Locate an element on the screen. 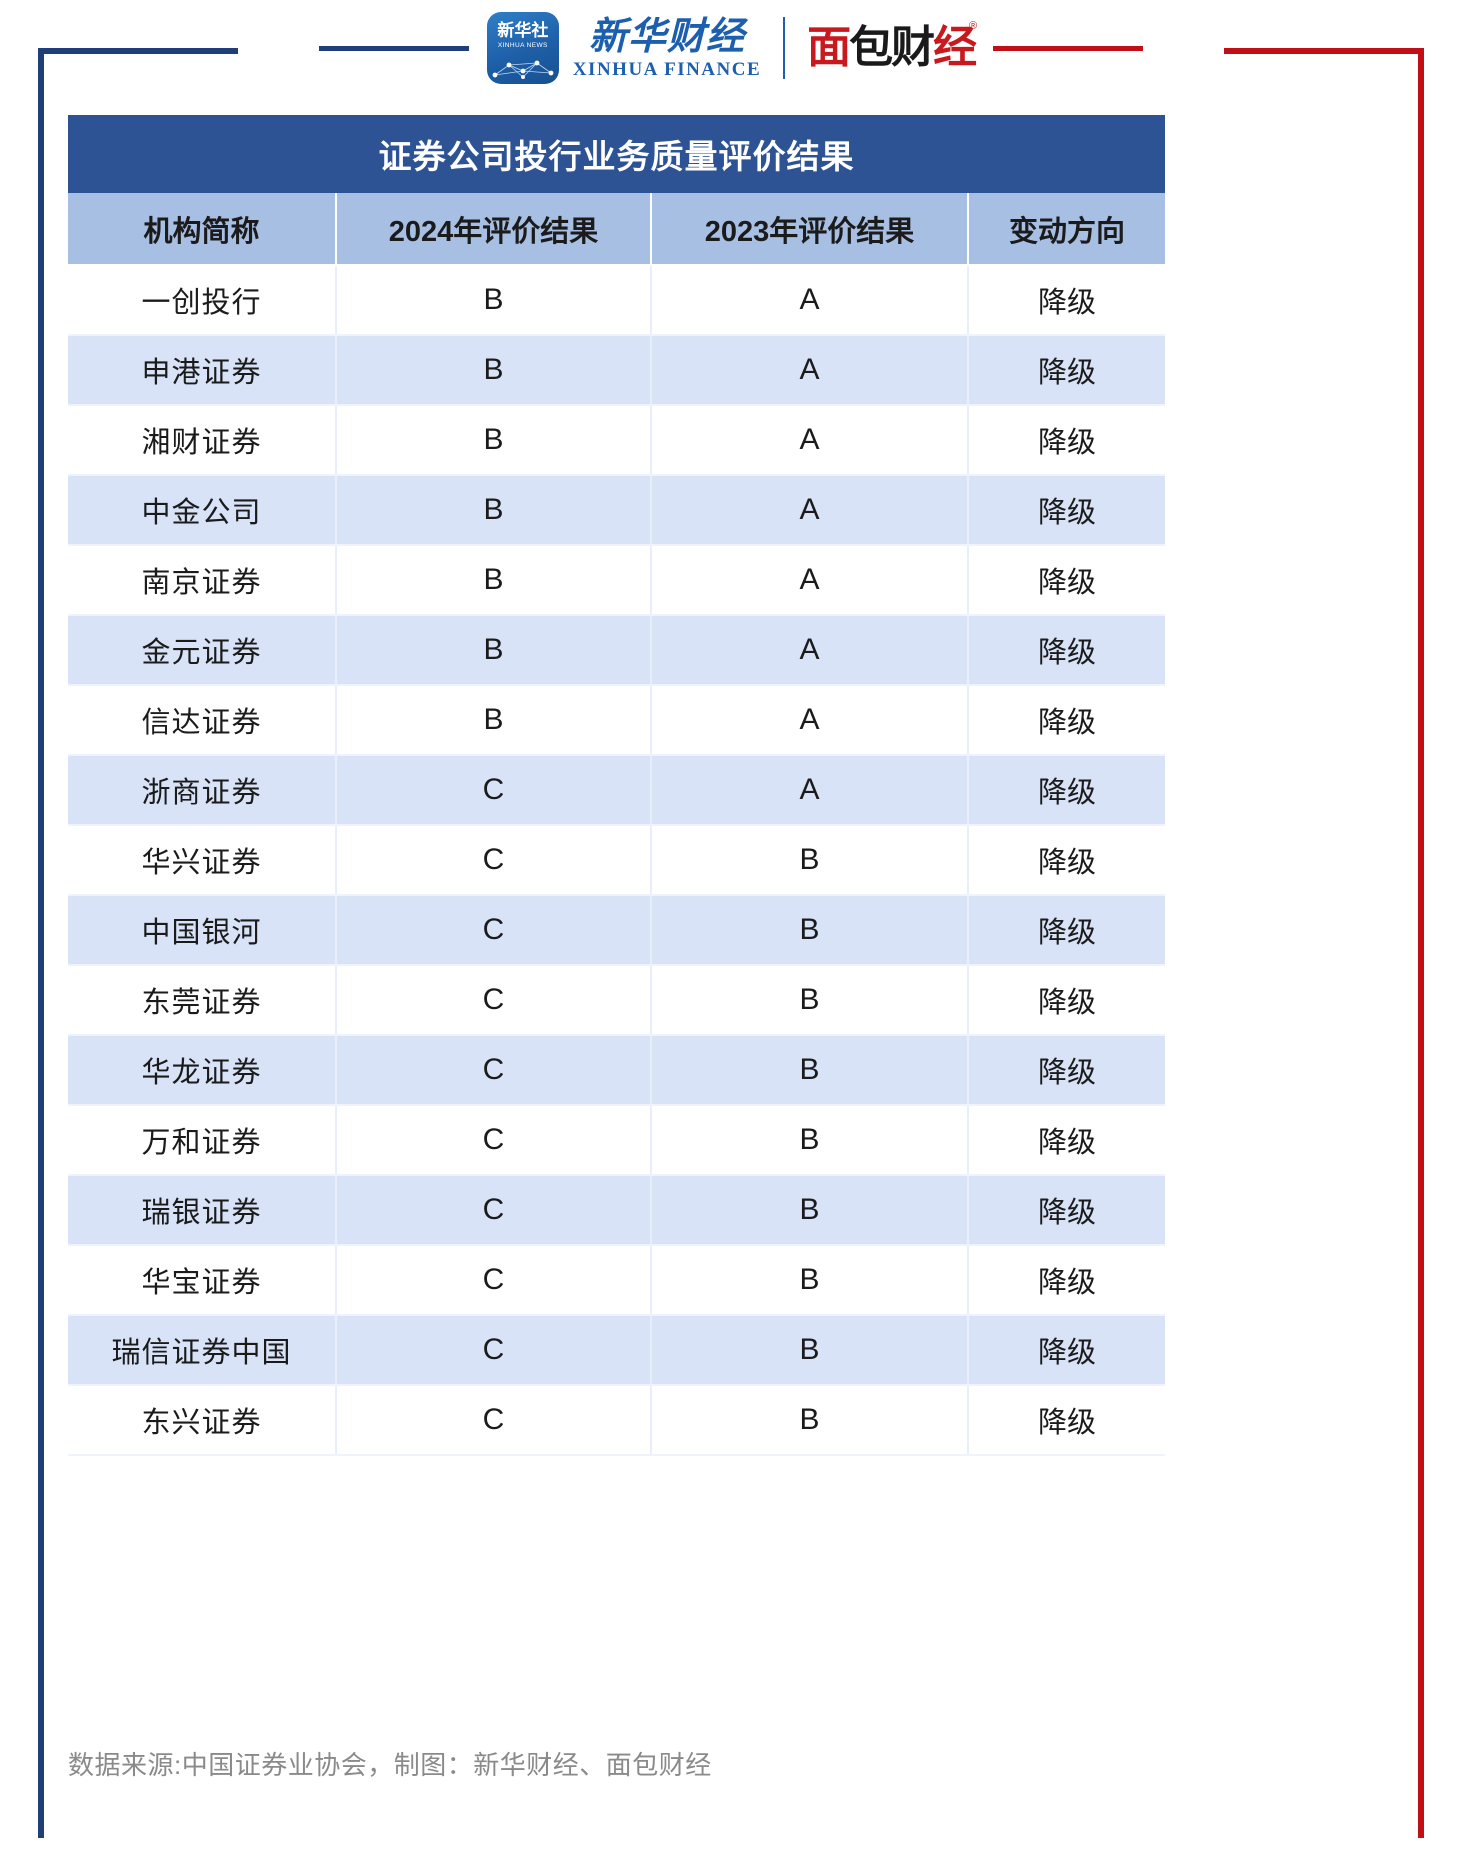 The width and height of the screenshot is (1462, 1875). mianbao-finance-logo: 面包财经 ® is located at coordinates (892, 47).